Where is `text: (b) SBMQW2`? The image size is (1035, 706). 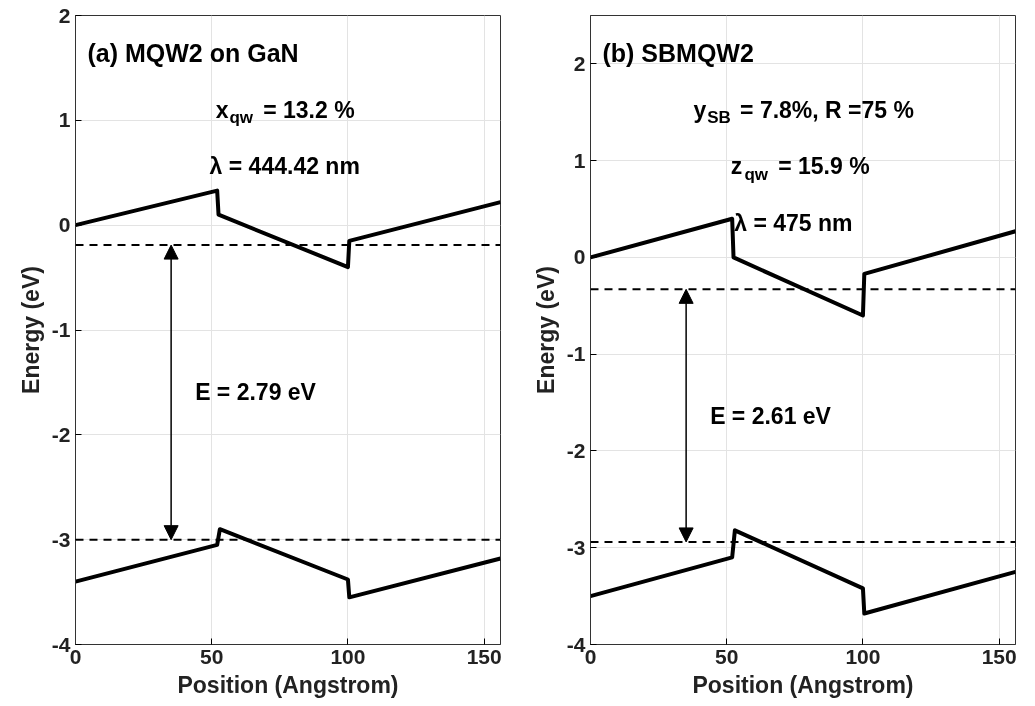
text: (b) SBMQW2 is located at coordinates (678, 53).